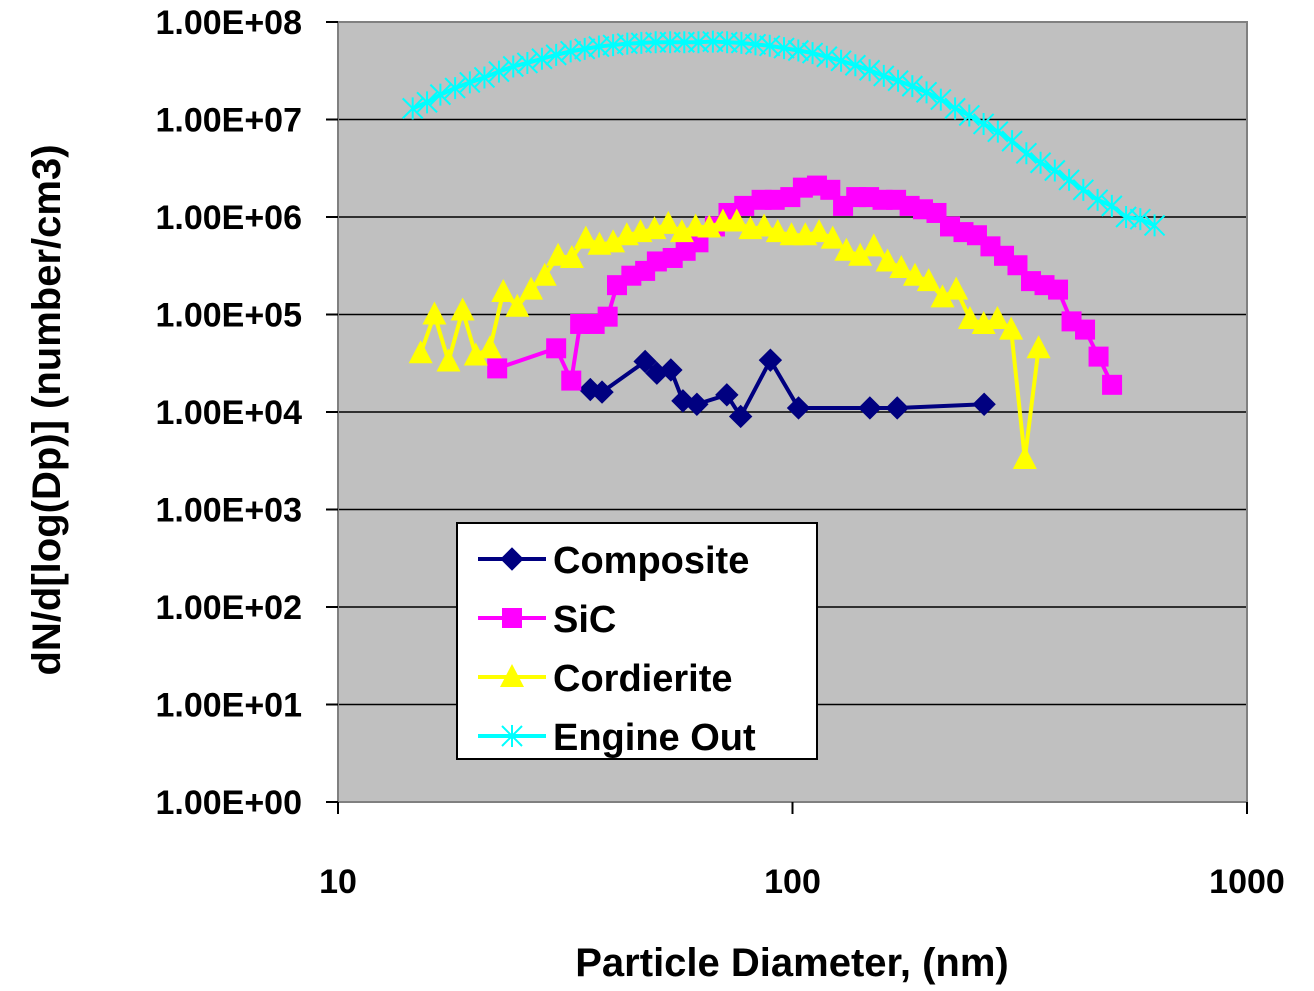 Image resolution: width=1314 pixels, height=991 pixels. Describe the element at coordinates (805, 285) in the screenshot. I see `series-sic` at that location.